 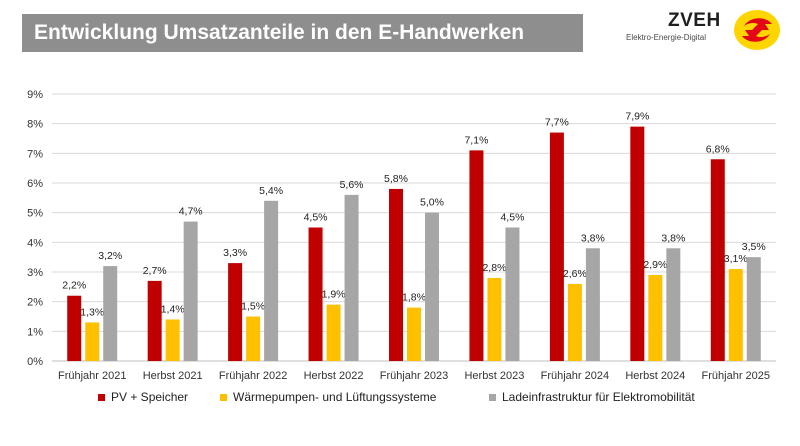 What do you see at coordinates (352, 185) in the screenshot?
I see `data-label: 5,6%` at bounding box center [352, 185].